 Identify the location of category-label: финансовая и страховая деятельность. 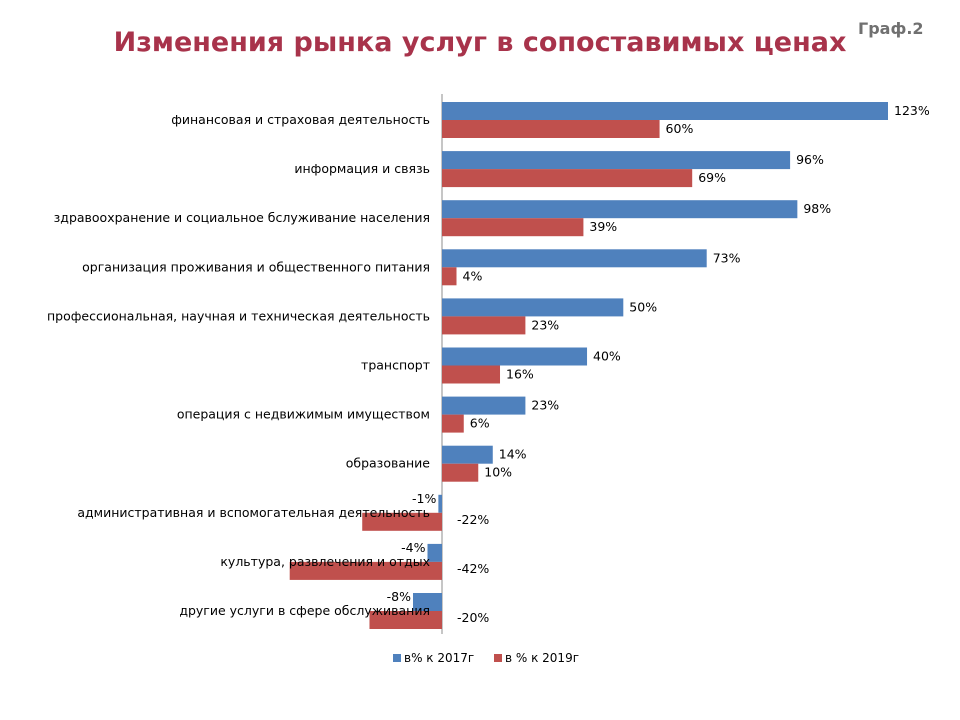
(300, 119).